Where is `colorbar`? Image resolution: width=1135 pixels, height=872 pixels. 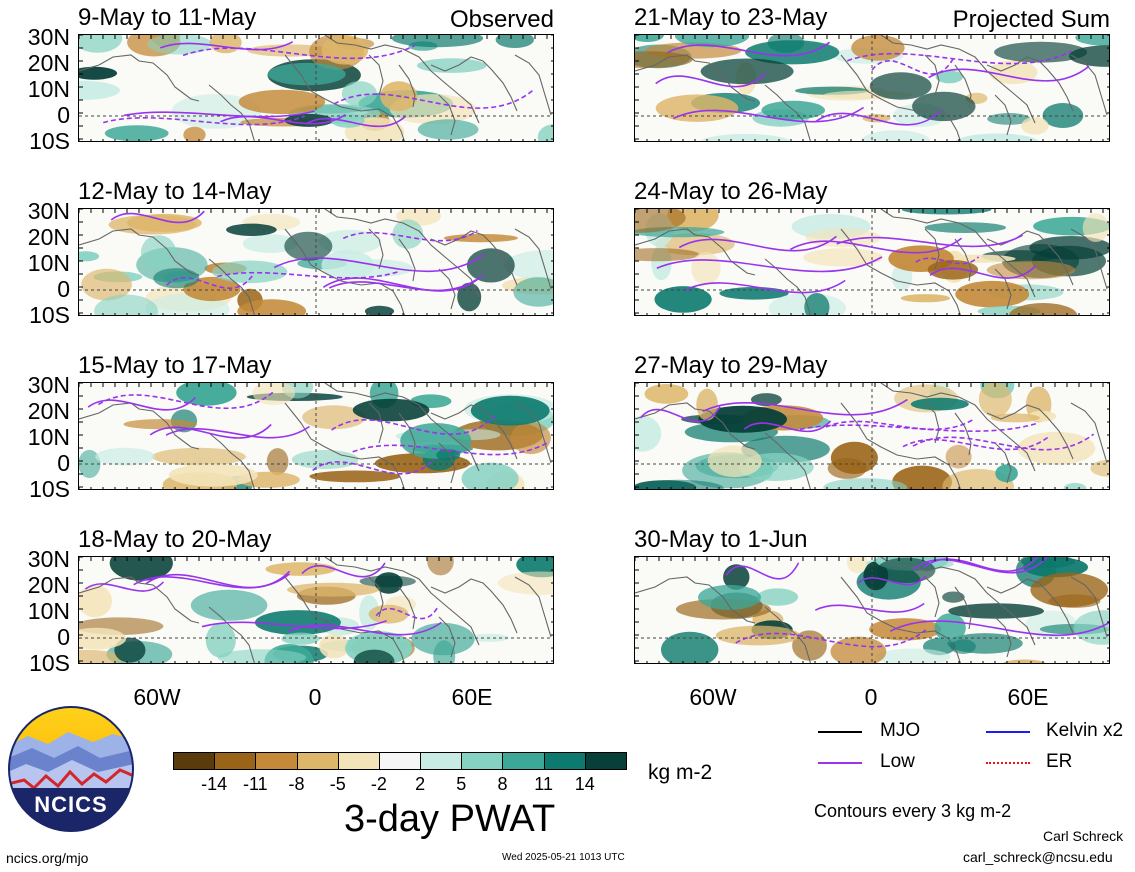 colorbar is located at coordinates (400, 762).